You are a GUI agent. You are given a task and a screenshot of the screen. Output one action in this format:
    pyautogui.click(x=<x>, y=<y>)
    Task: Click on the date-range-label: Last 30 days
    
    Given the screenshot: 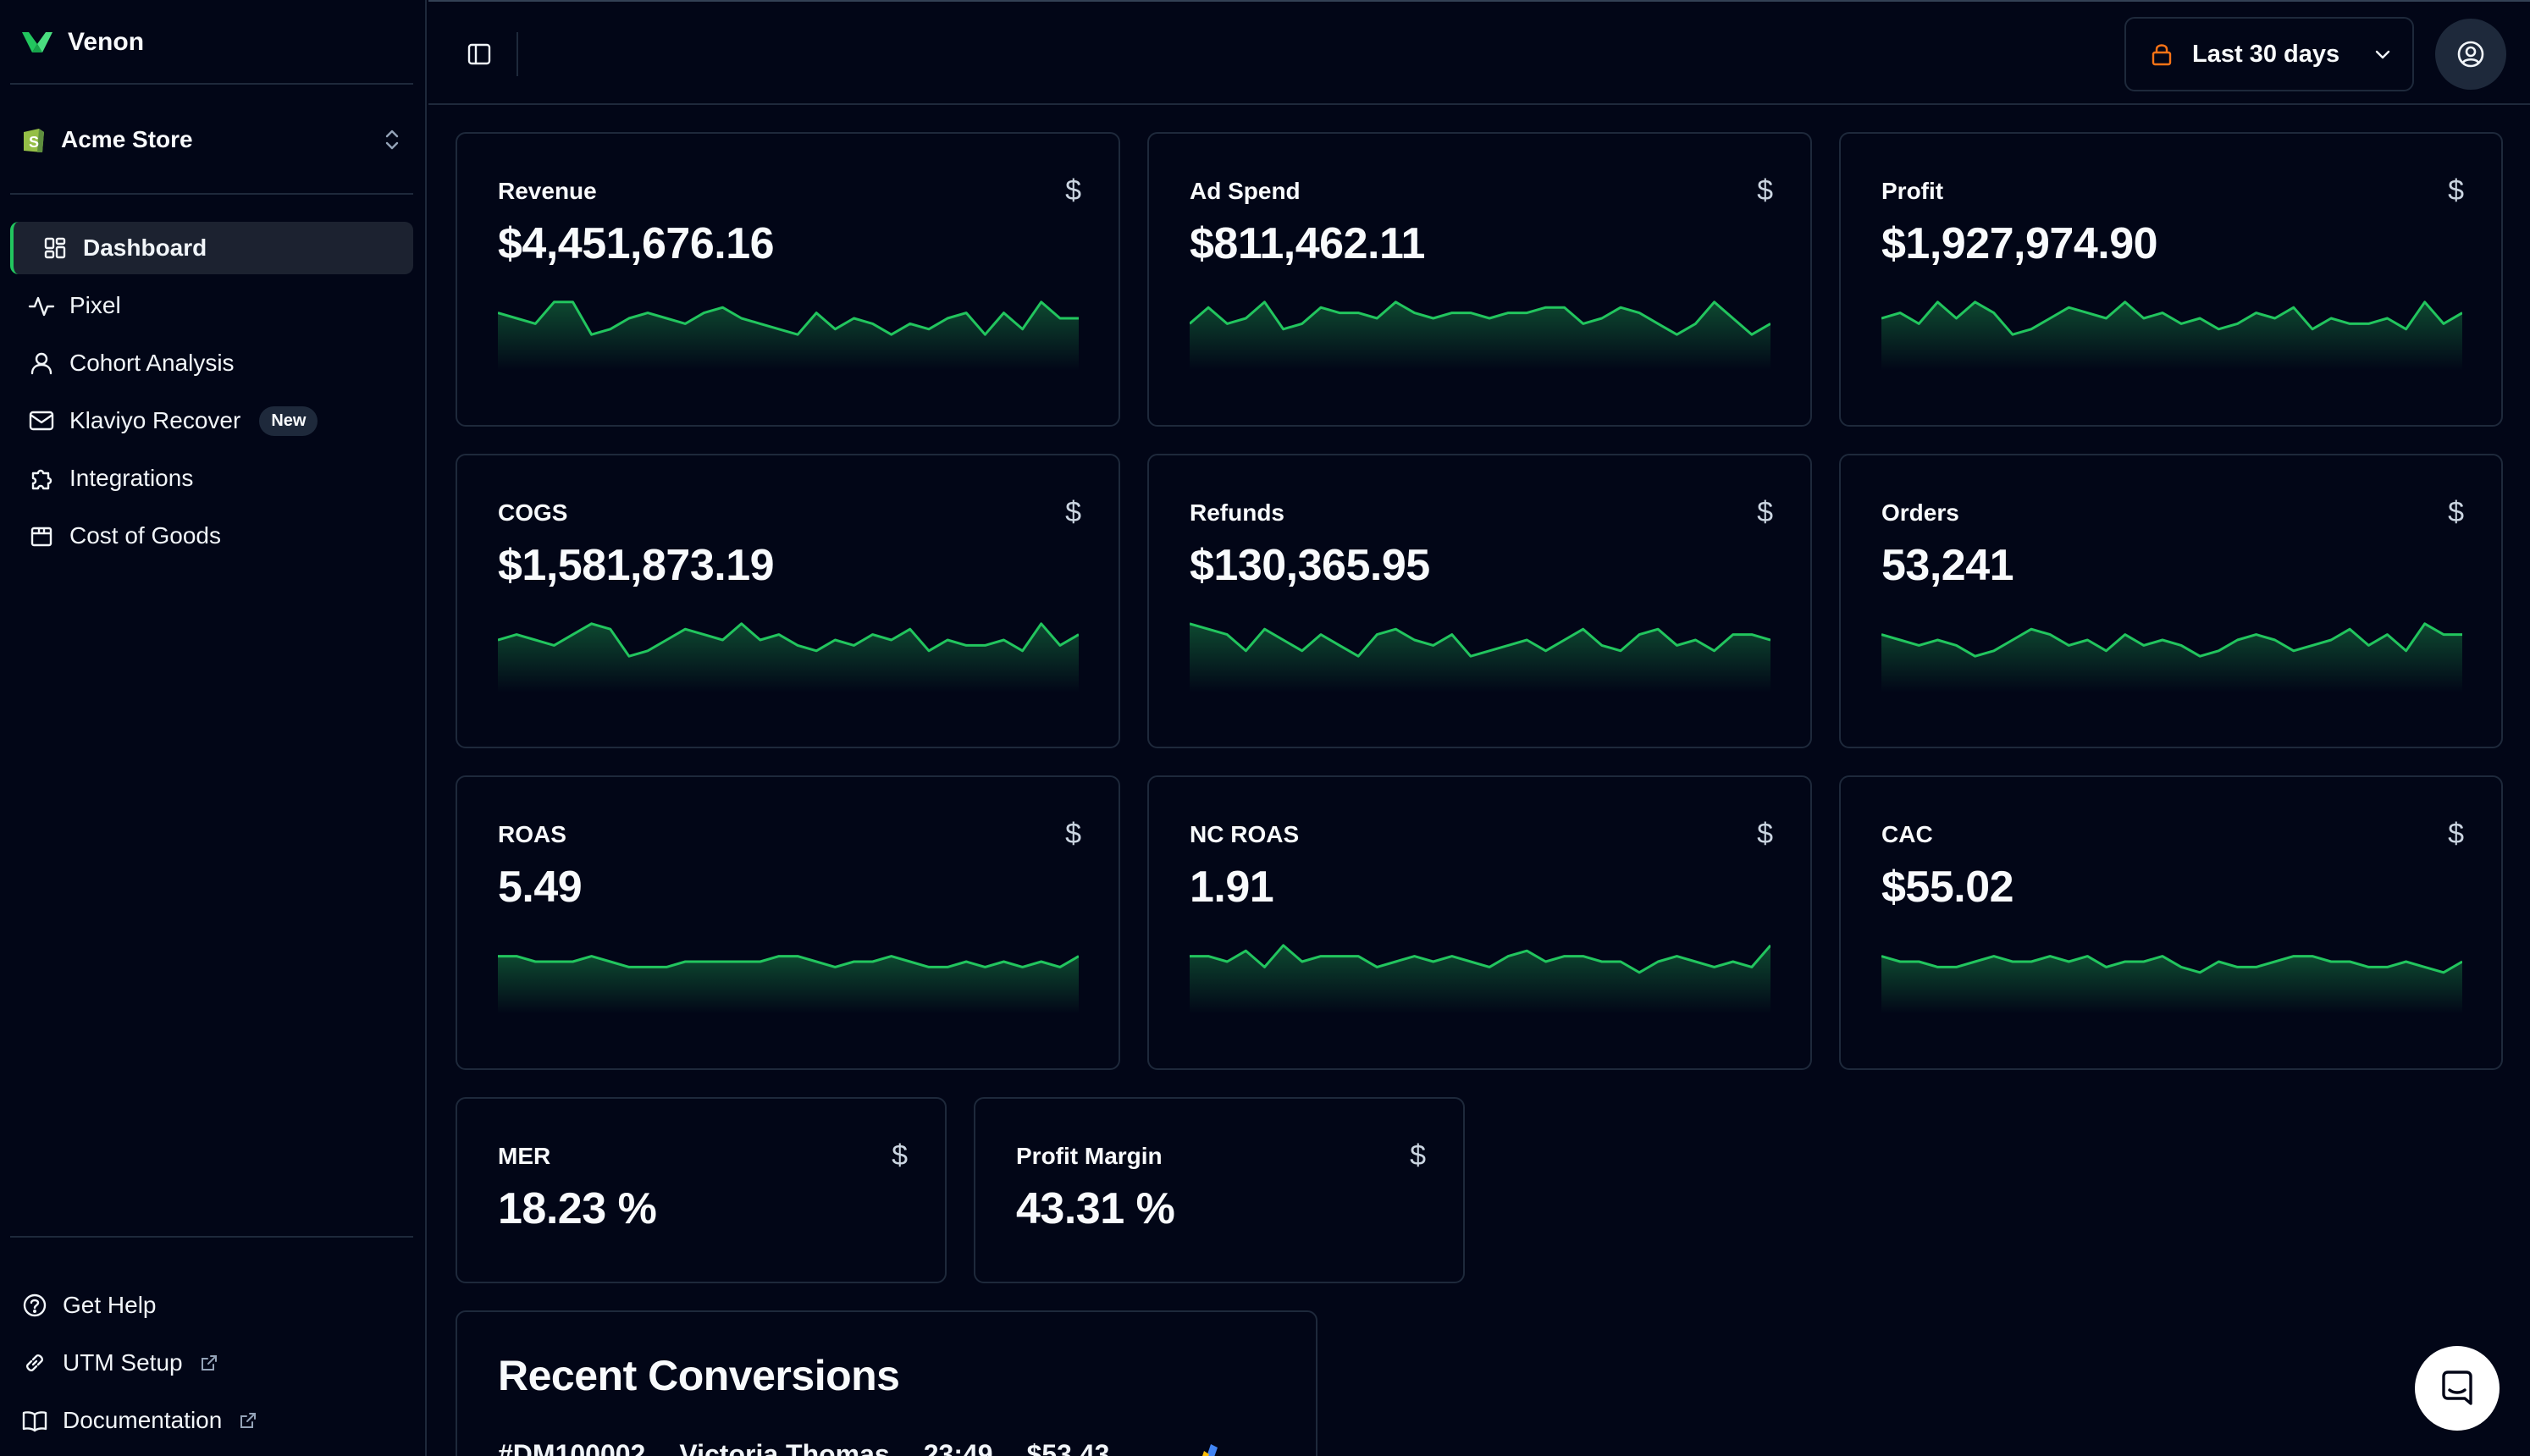 What is the action you would take?
    pyautogui.click(x=2266, y=54)
    